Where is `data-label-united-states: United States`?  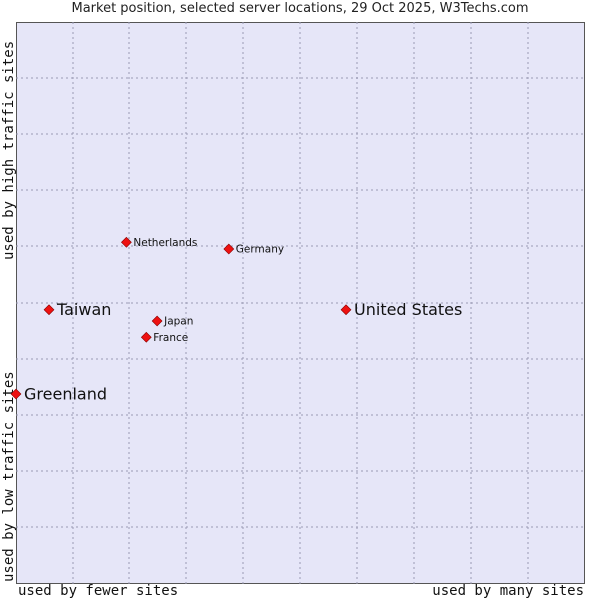 data-label-united-states: United States is located at coordinates (408, 309).